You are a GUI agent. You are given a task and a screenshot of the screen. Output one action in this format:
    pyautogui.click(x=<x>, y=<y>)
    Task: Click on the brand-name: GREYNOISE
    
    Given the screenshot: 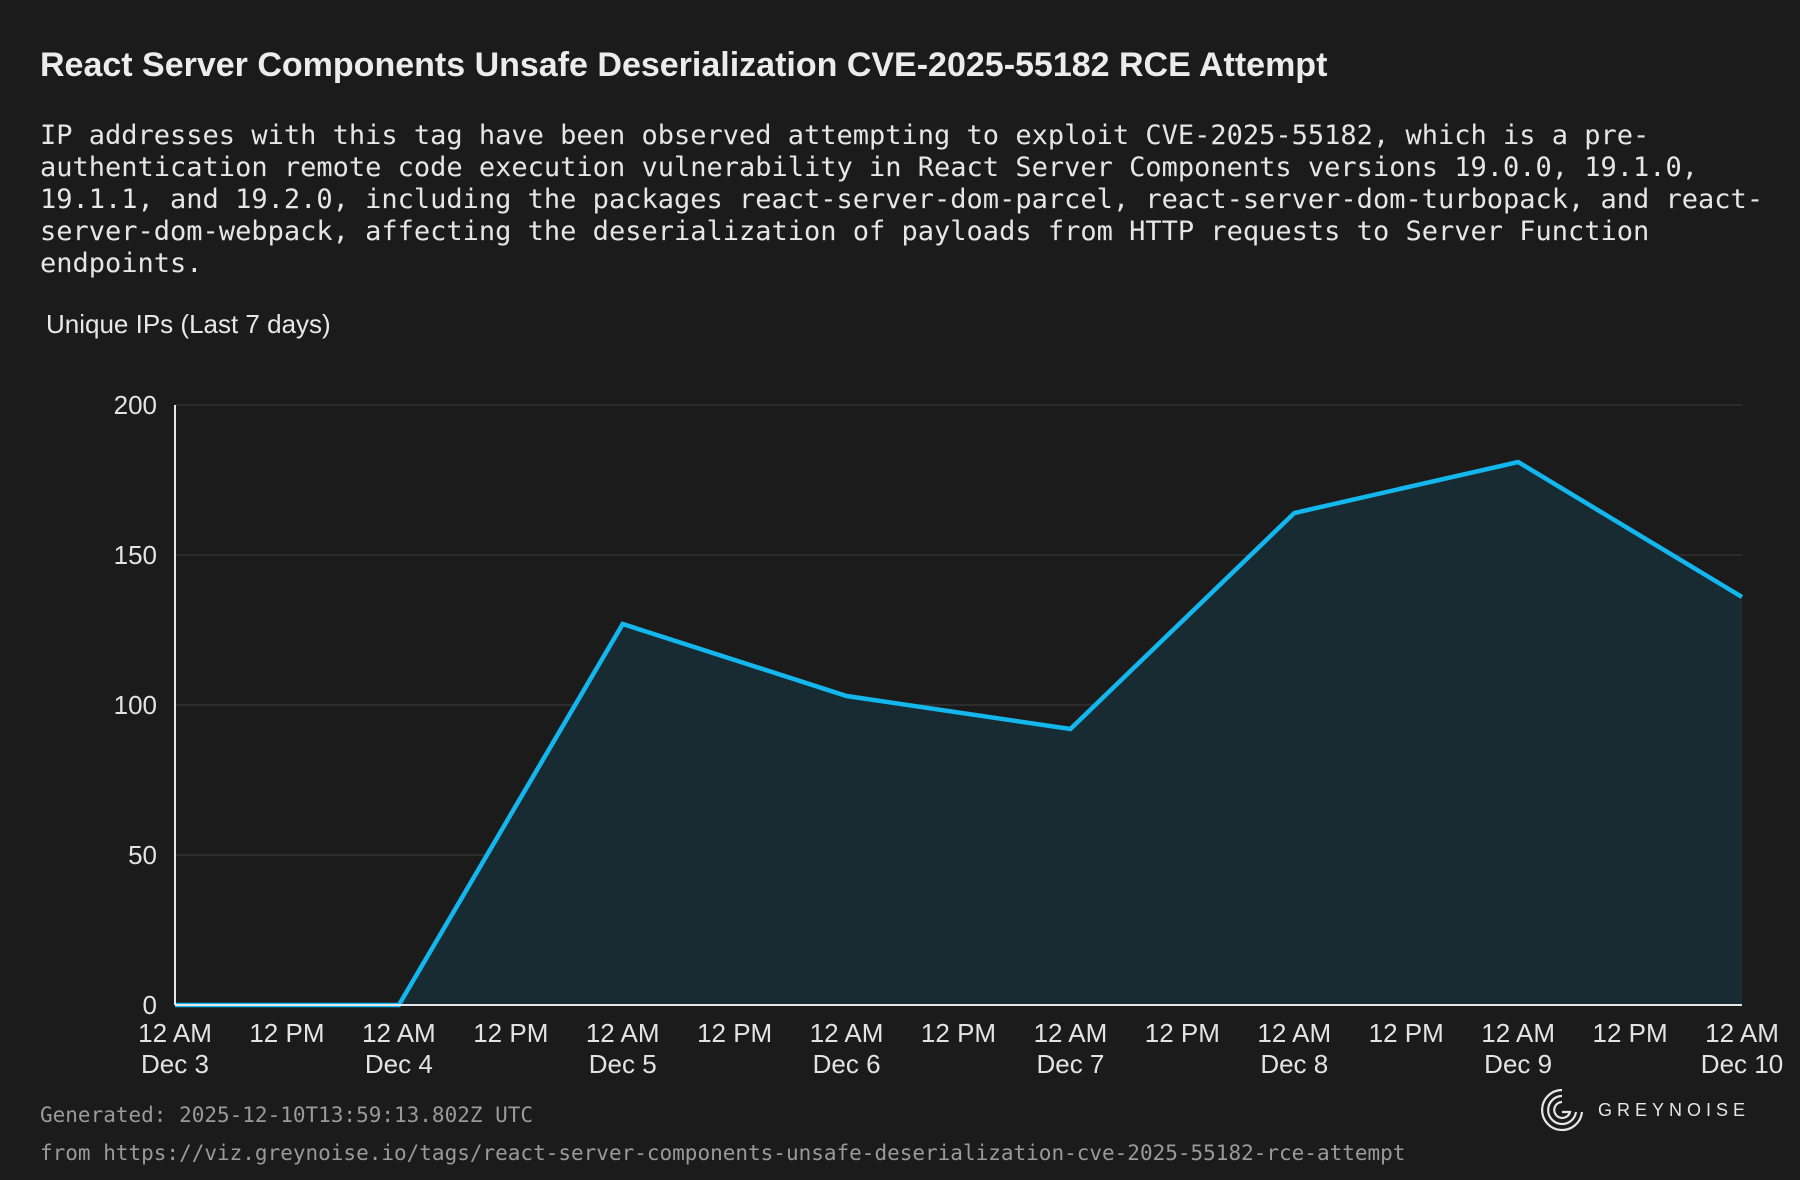 What is the action you would take?
    pyautogui.click(x=1674, y=1109)
    